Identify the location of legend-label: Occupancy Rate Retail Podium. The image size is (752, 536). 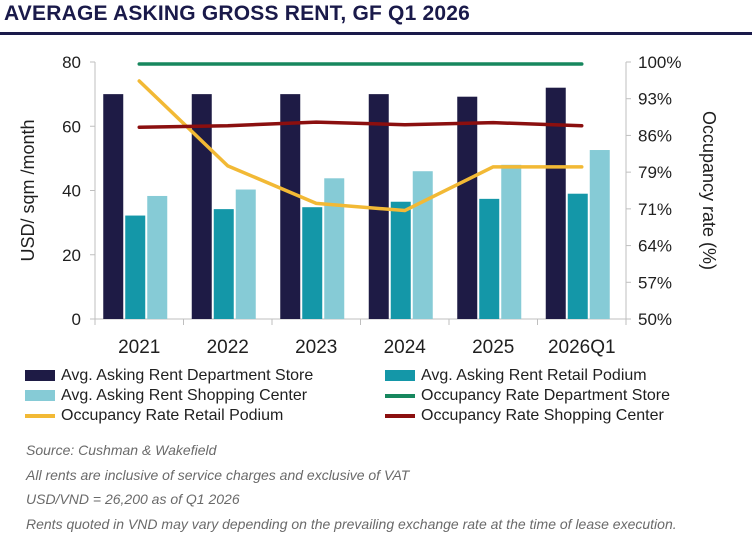
(172, 416).